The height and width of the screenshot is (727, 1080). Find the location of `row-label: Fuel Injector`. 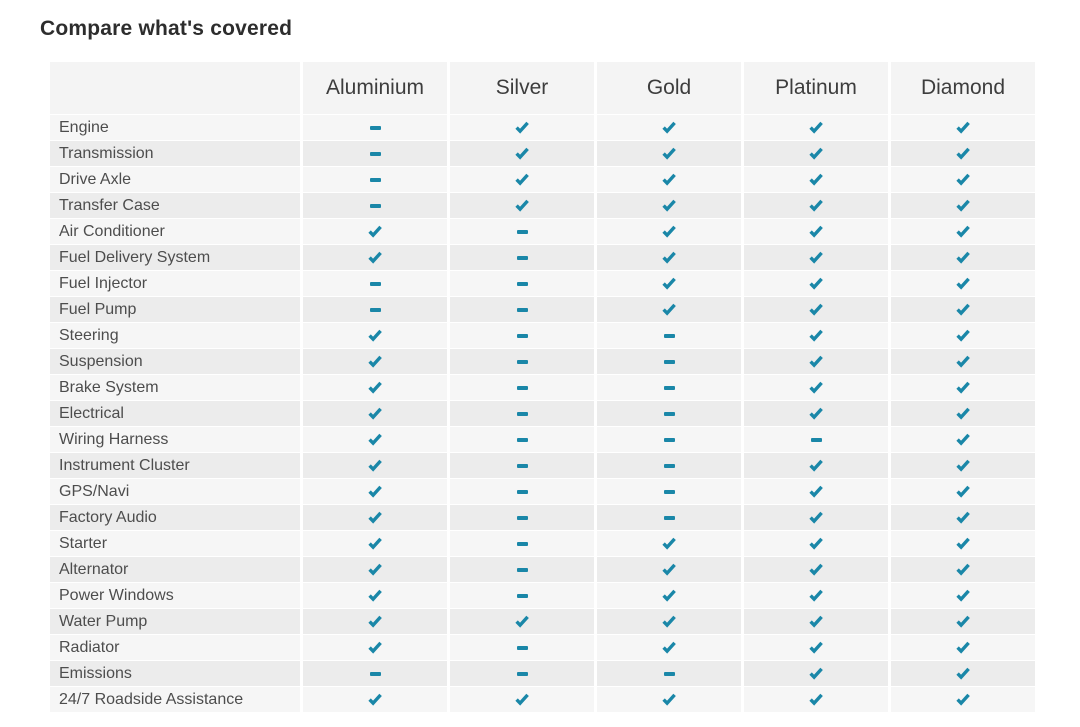

row-label: Fuel Injector is located at coordinates (175, 283).